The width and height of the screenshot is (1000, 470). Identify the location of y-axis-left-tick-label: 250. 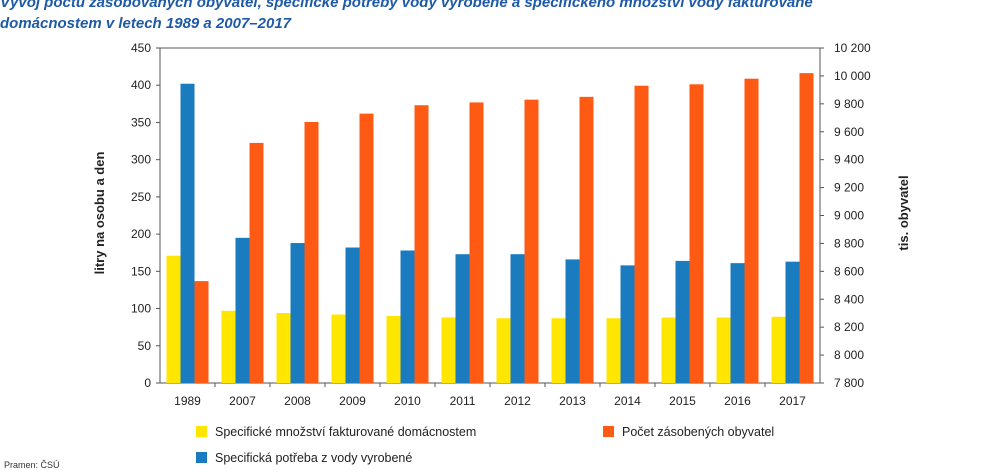
(141, 197).